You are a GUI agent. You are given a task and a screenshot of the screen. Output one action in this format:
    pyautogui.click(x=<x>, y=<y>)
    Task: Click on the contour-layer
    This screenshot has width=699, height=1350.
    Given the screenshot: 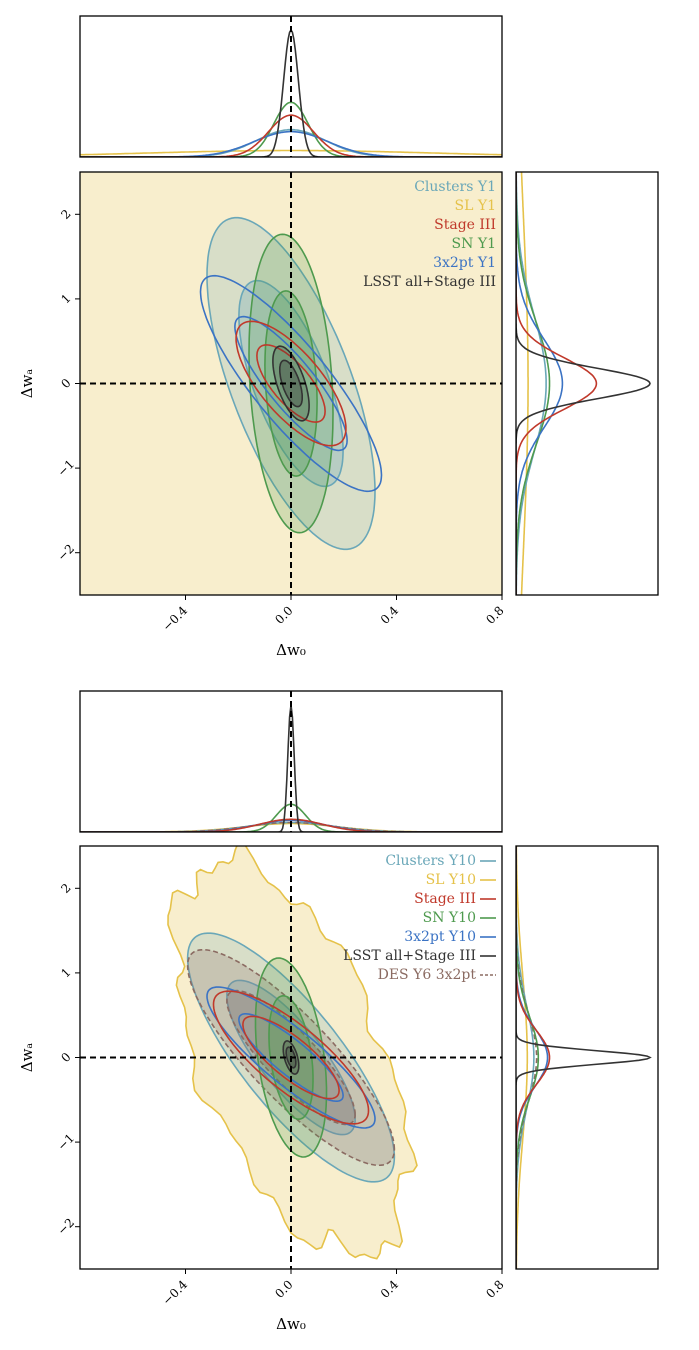 What is the action you would take?
    pyautogui.click(x=292, y=1053)
    